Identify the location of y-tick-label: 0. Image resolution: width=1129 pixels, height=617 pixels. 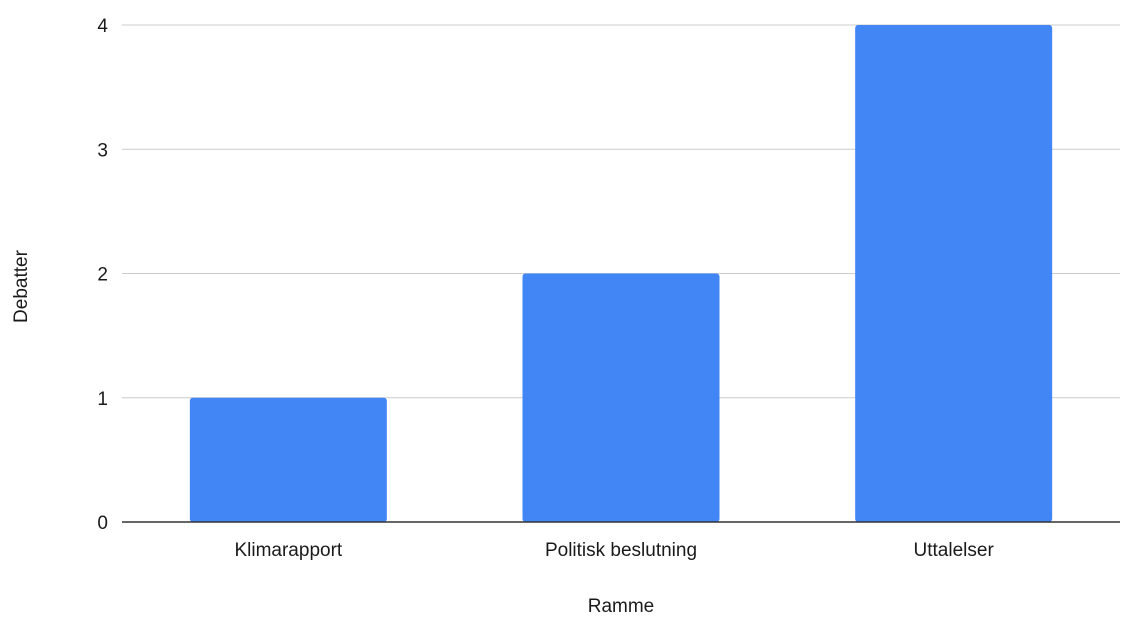
(102, 523).